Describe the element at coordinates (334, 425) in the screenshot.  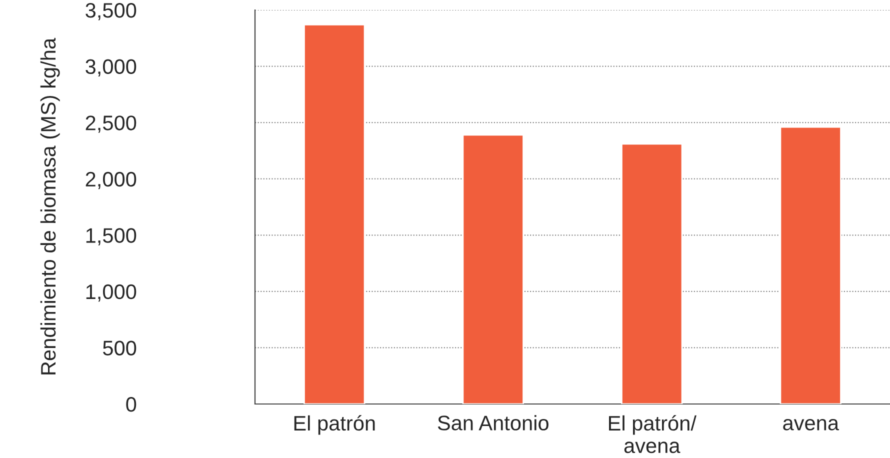
I see `x-tick-label: El patrón` at that location.